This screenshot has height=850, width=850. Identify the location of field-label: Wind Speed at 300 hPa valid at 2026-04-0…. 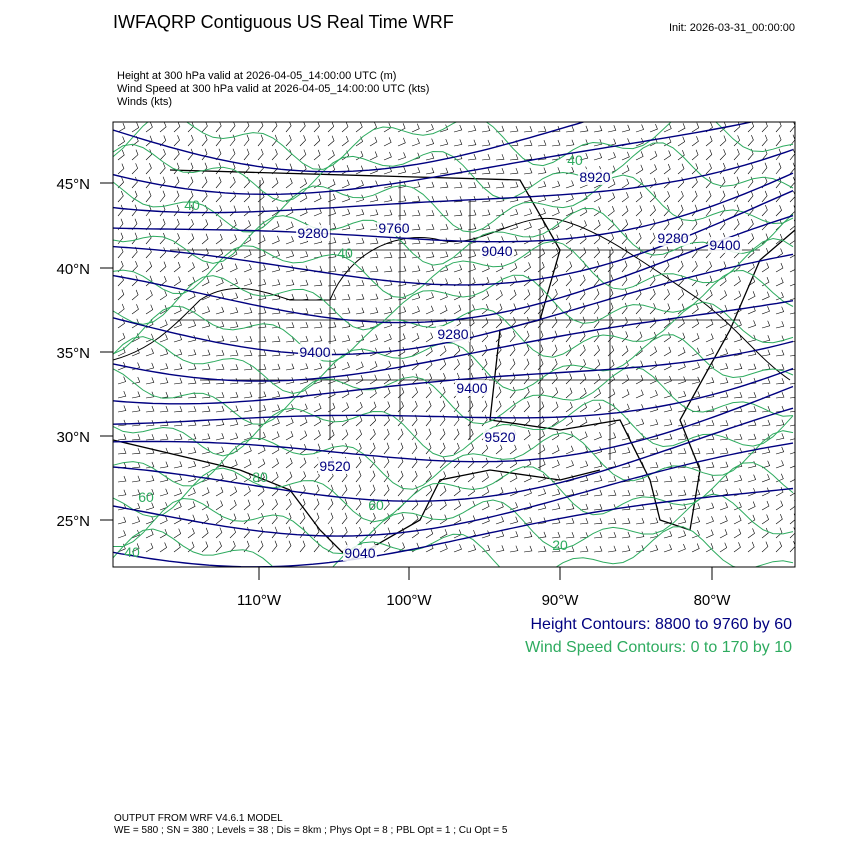
(273, 89).